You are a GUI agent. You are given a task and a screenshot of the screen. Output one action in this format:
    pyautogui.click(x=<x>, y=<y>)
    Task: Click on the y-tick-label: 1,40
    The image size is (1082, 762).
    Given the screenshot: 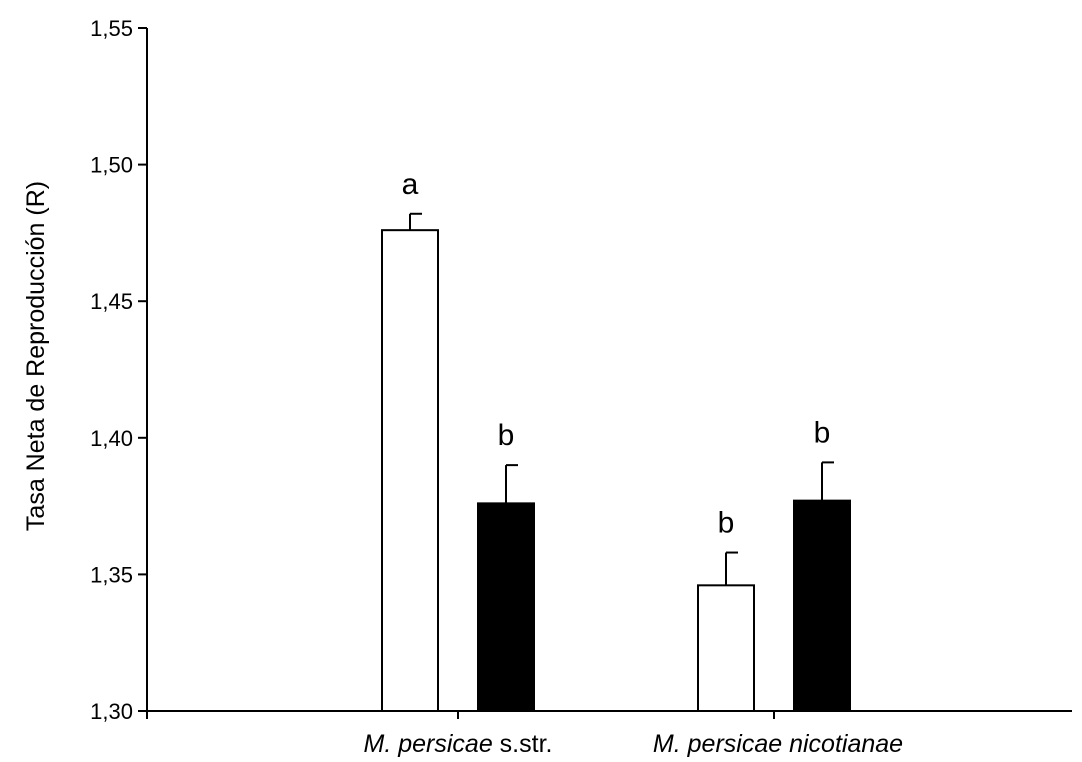 What is the action you would take?
    pyautogui.click(x=111, y=438)
    